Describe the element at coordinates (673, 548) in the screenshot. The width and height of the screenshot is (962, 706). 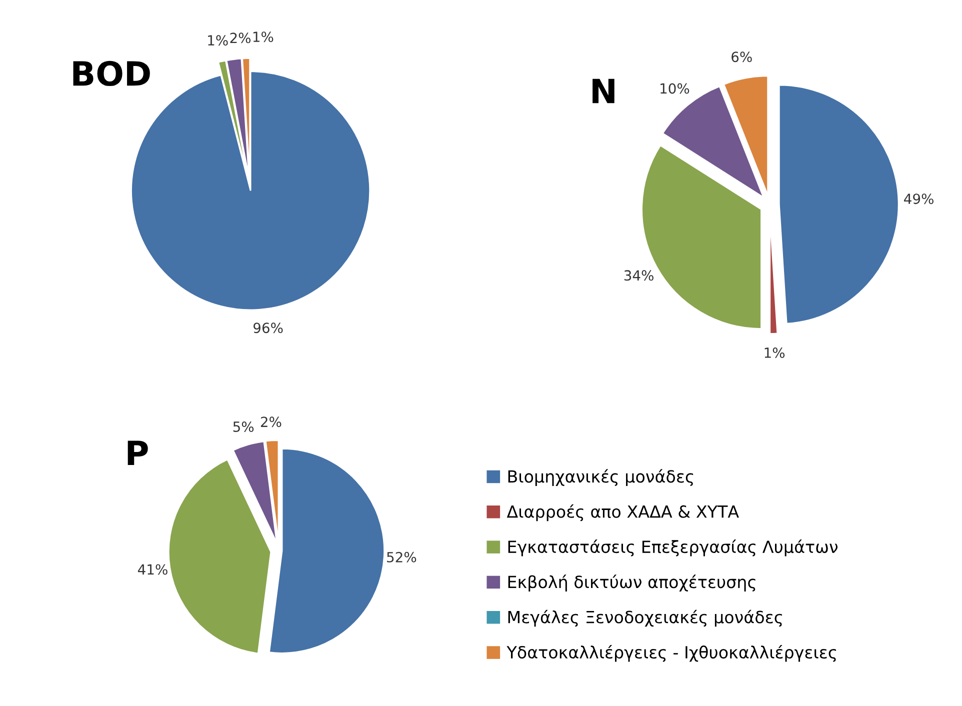
I see `legend-label: Εγκαταστάσεις Επεξεργασίας Λυμάτων` at that location.